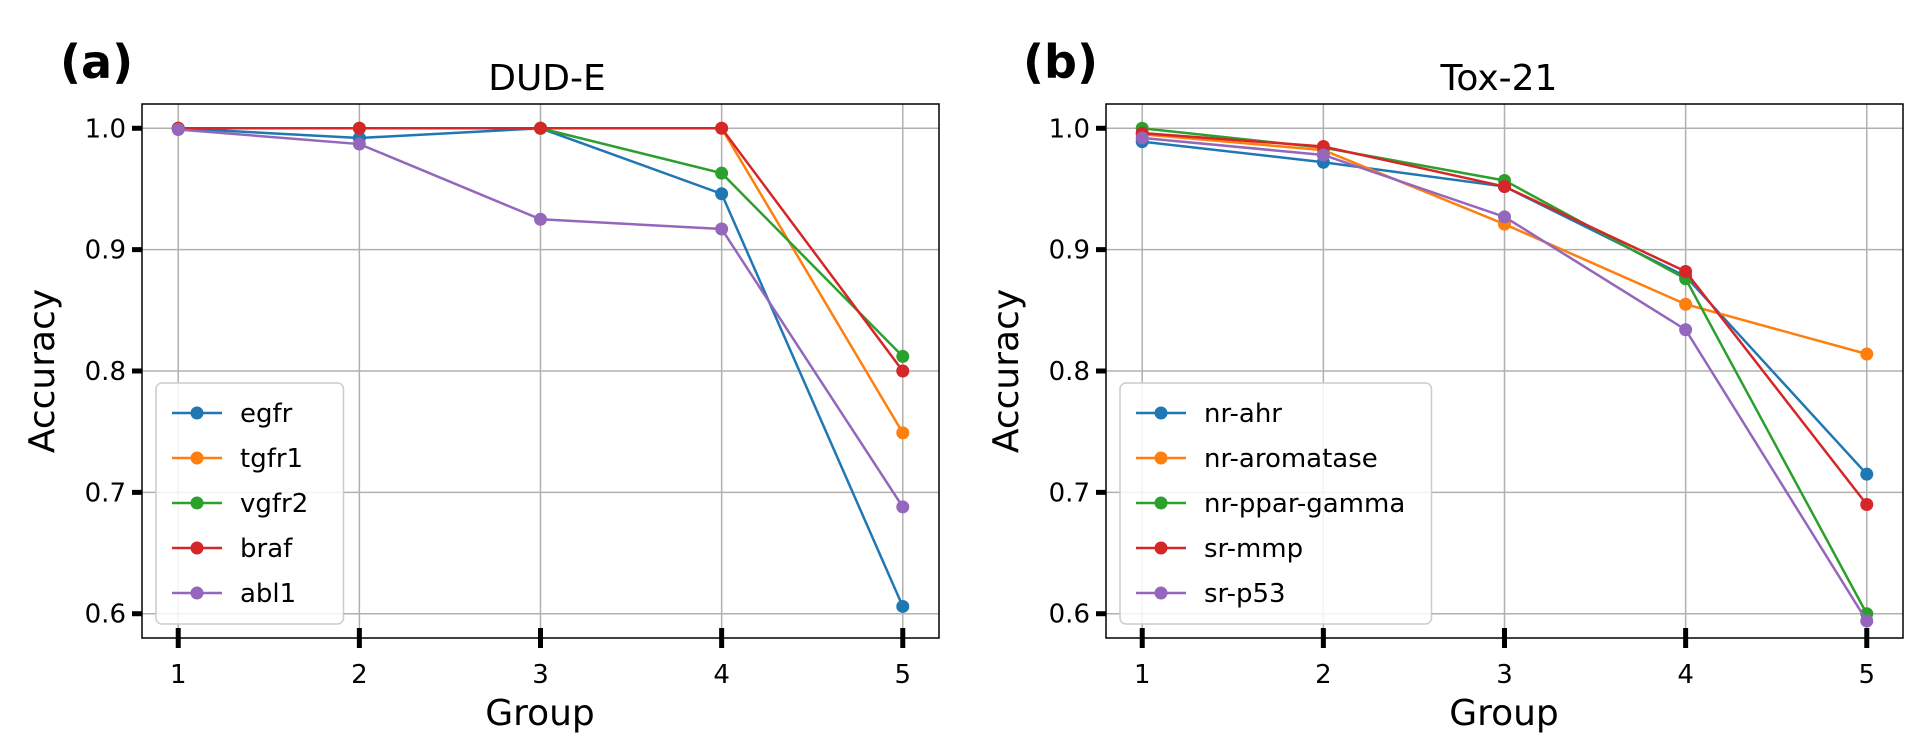 The image size is (1920, 756). What do you see at coordinates (42, 371) in the screenshot?
I see `y-axis-label-dude: Accuracy` at bounding box center [42, 371].